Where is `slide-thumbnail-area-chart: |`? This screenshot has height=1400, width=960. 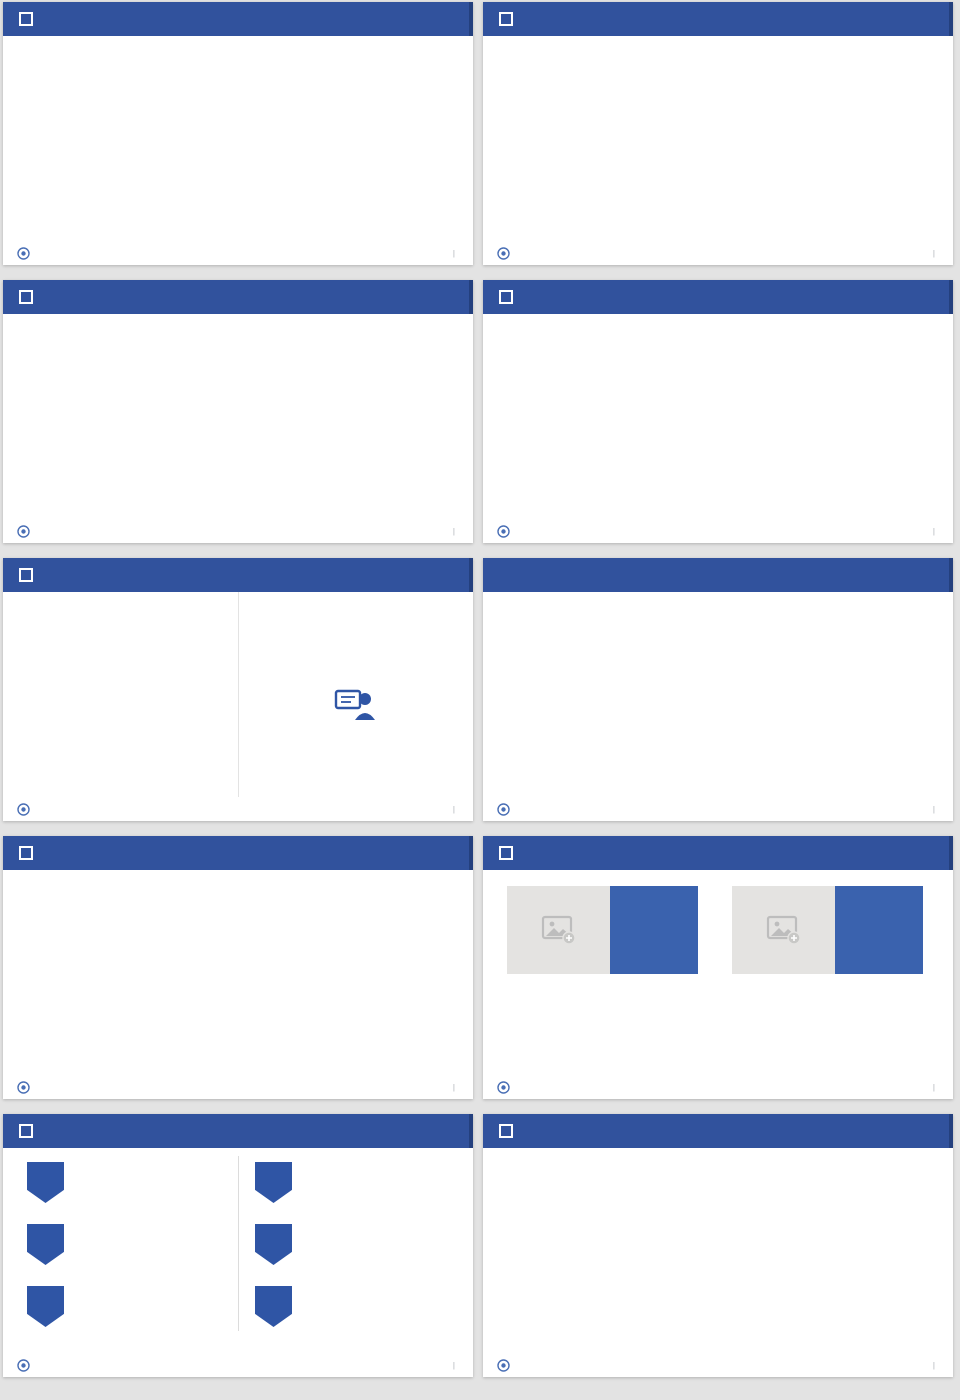
slide-thumbnail-area-chart: | is located at coordinates (718, 133).